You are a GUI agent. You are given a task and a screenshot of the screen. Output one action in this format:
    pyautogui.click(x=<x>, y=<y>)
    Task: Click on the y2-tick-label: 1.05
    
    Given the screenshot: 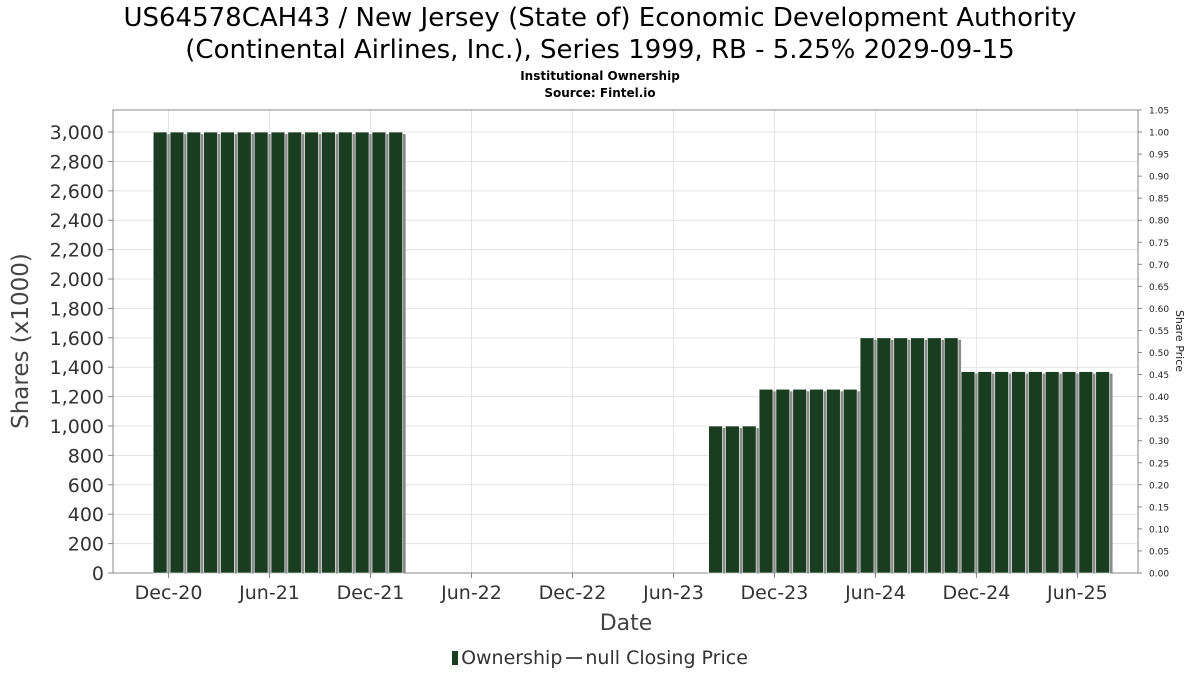 What is the action you would take?
    pyautogui.click(x=1159, y=112)
    